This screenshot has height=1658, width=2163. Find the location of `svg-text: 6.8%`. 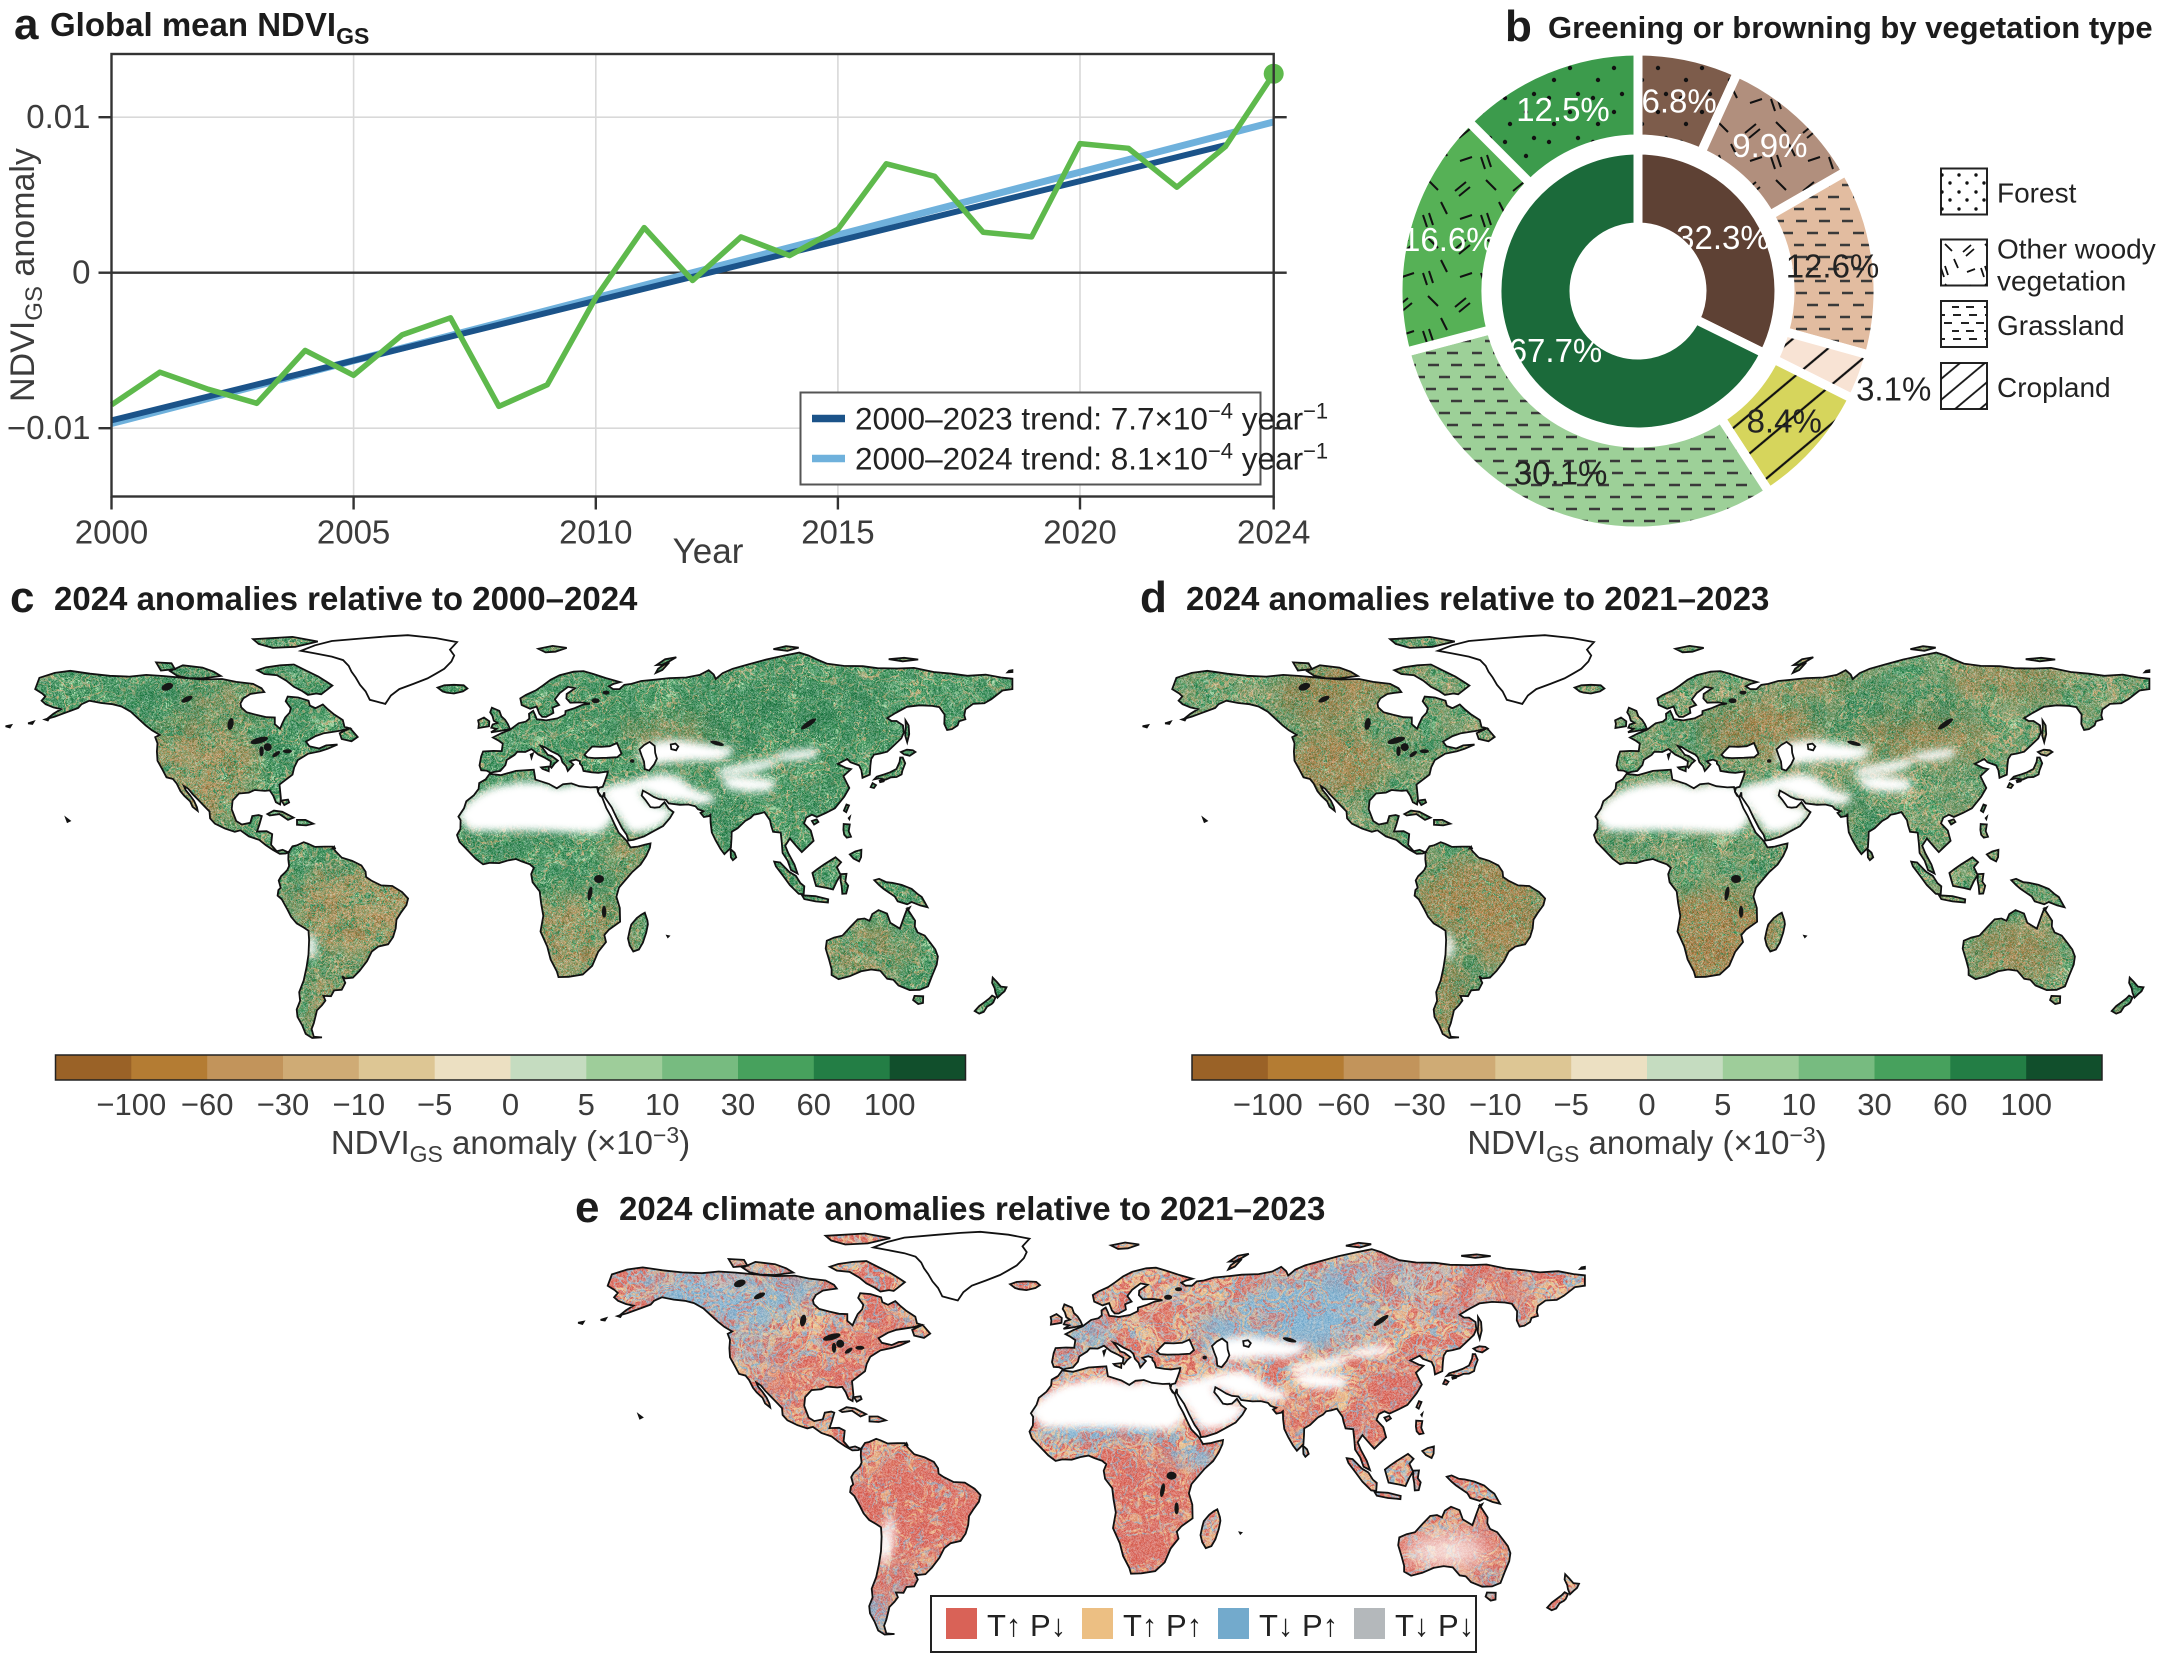

svg-text: 6.8% is located at coordinates (1678, 100).